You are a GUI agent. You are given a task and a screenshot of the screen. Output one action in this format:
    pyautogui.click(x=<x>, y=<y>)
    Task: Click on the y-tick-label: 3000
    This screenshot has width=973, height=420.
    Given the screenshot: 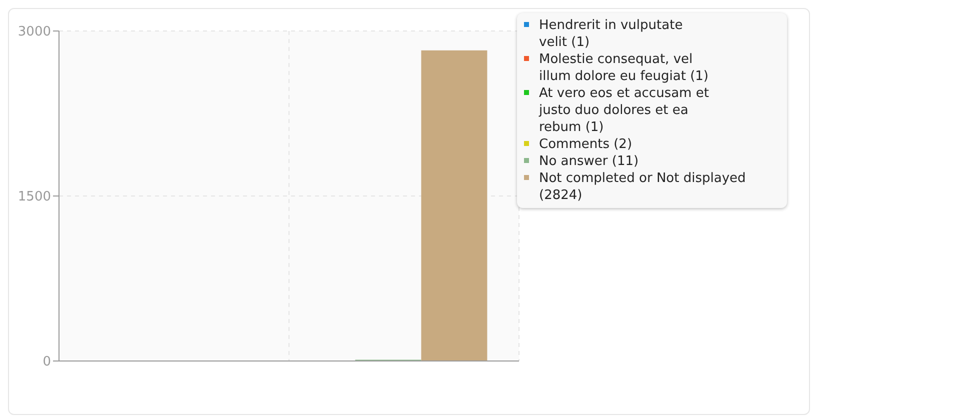 What is the action you would take?
    pyautogui.click(x=34, y=32)
    